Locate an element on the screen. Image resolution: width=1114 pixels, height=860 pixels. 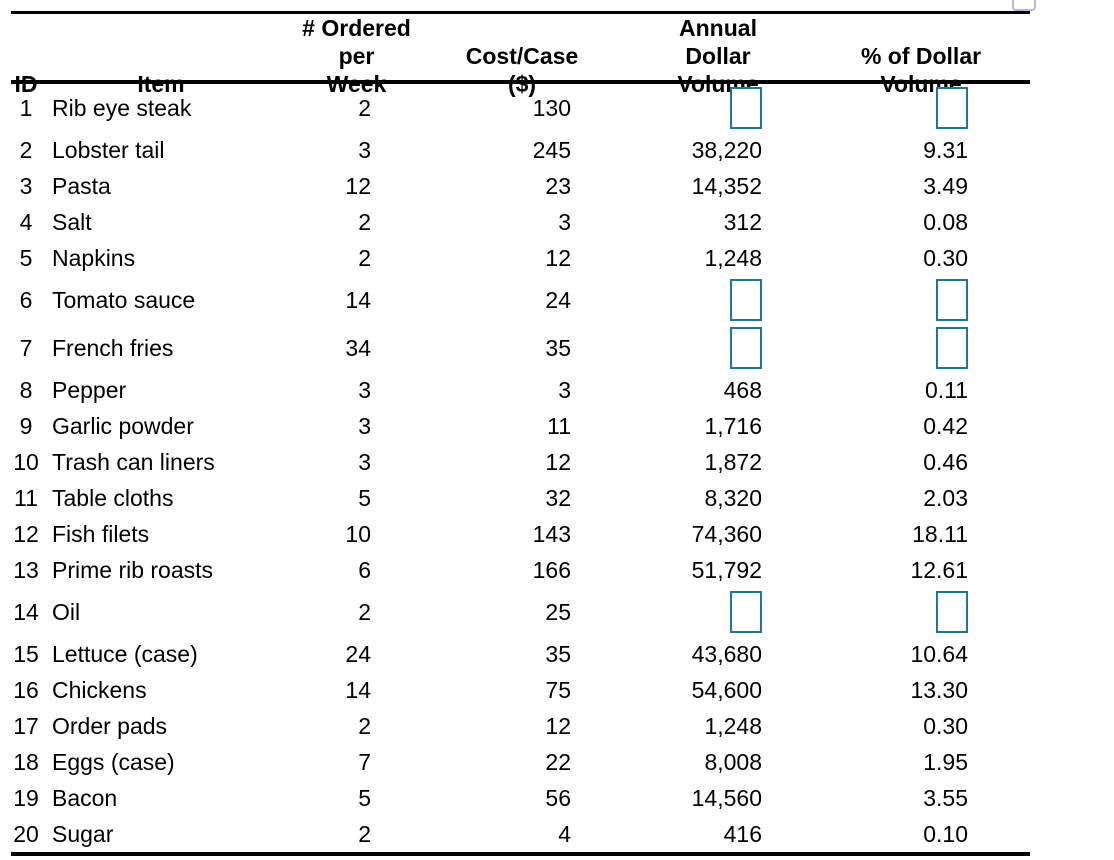
cell-item: Chickens is located at coordinates (161, 690).